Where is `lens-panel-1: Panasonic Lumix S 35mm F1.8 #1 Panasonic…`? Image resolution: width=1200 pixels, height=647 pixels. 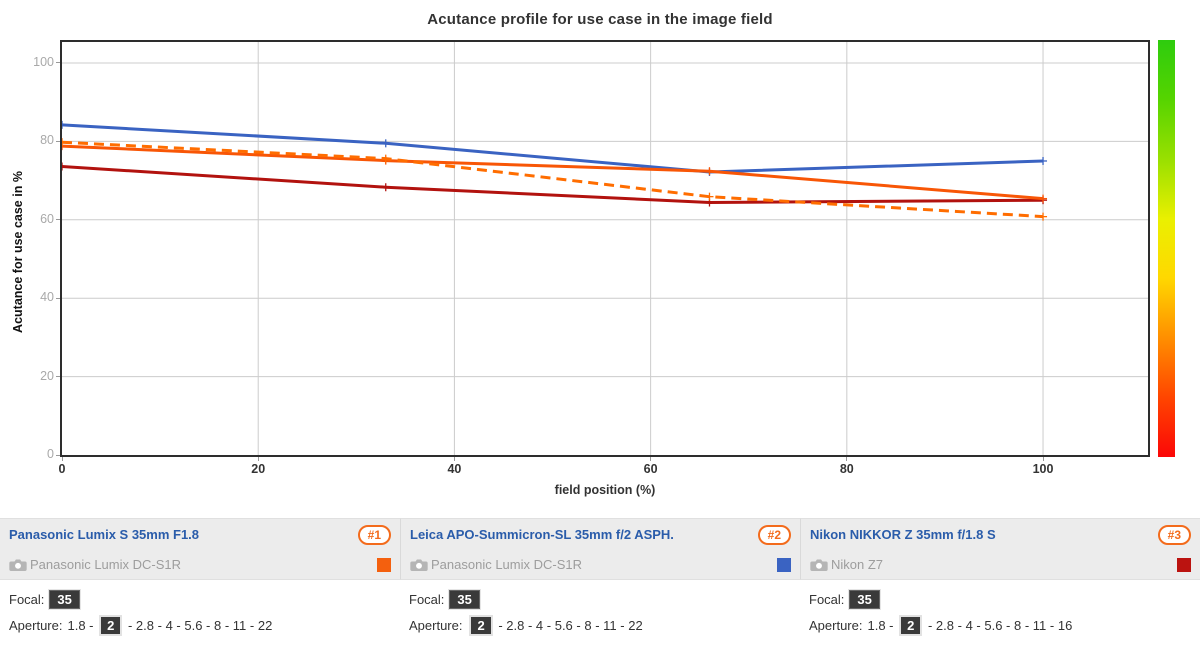 lens-panel-1: Panasonic Lumix S 35mm F1.8 #1 Panasonic… is located at coordinates (200, 578).